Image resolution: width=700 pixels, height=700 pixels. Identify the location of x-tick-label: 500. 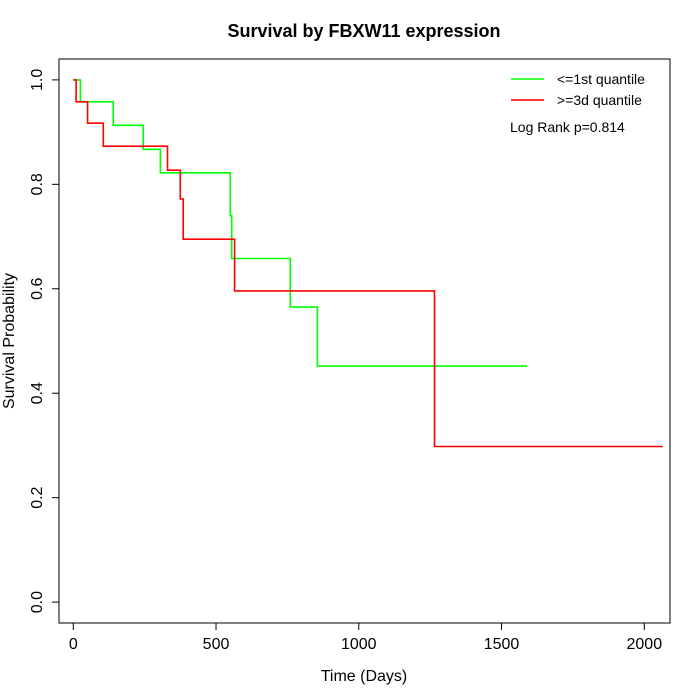
(216, 644).